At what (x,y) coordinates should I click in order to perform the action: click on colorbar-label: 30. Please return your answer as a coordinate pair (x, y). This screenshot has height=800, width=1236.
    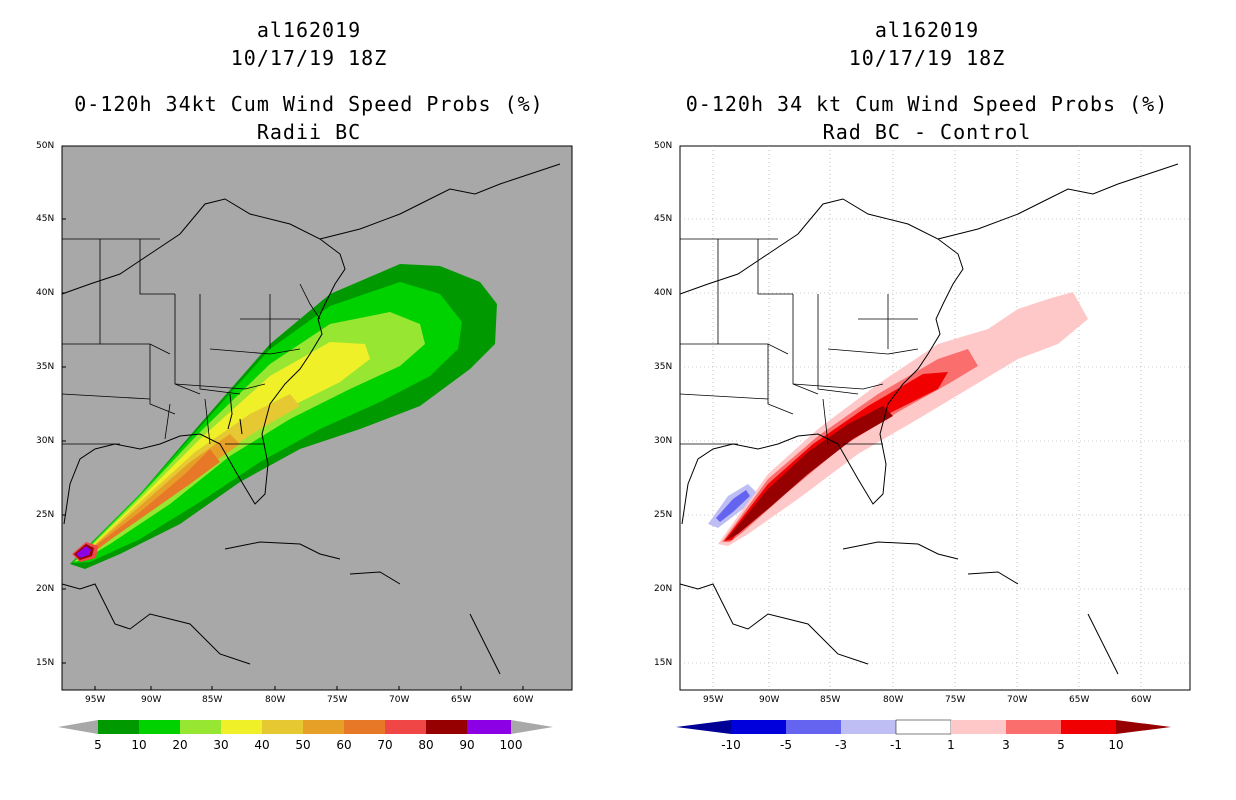
    Looking at the image, I should click on (221, 745).